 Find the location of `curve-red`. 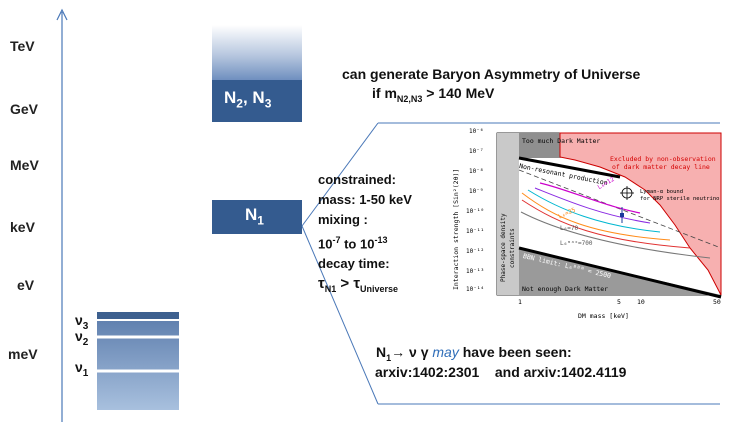

curve-red is located at coordinates (606, 224).